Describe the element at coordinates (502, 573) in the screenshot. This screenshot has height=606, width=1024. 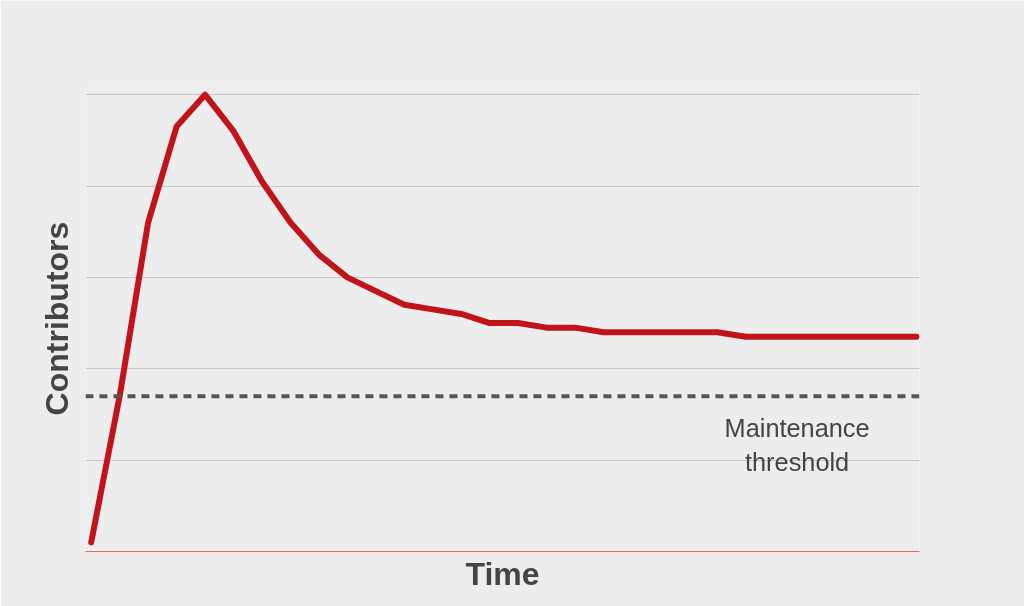
I see `x-axis-title: Time` at that location.